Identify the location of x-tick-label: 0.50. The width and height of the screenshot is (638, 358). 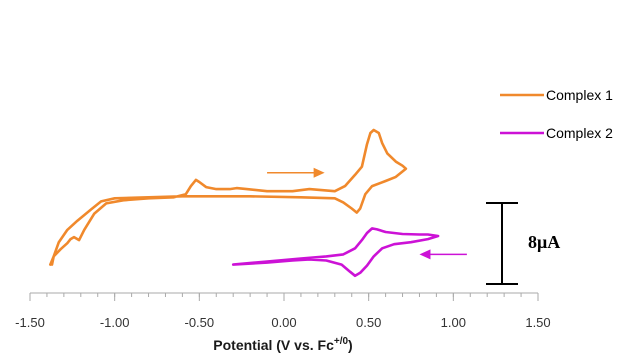
(368, 322).